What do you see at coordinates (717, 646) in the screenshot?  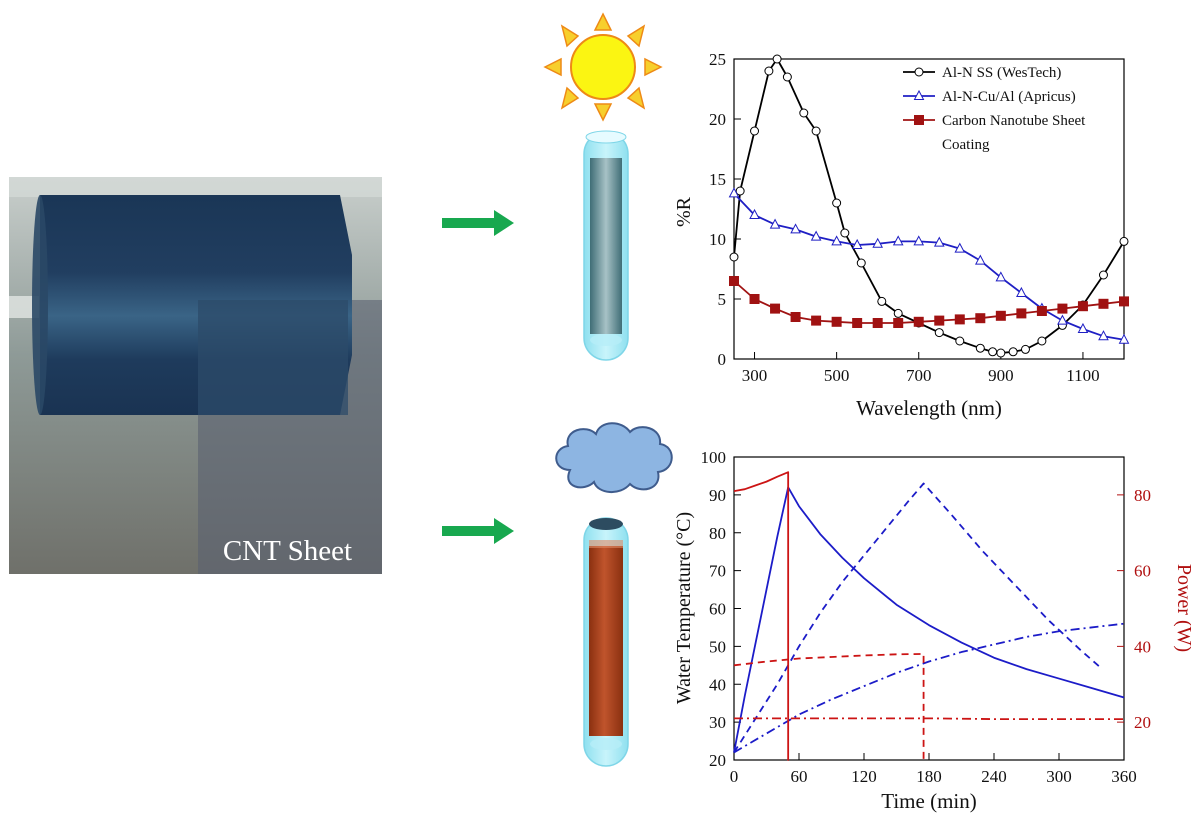 I see `temperature-y-tick-label: 50` at bounding box center [717, 646].